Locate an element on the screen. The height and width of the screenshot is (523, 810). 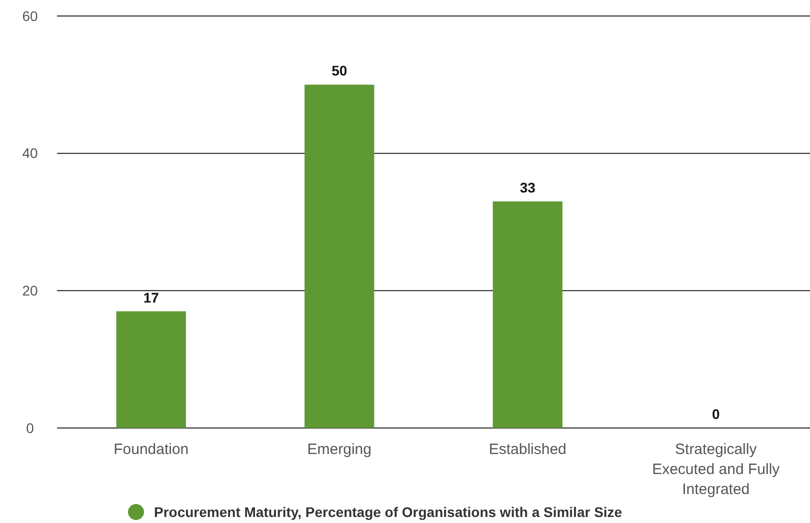
y-tick-label: 0 is located at coordinates (30, 428).